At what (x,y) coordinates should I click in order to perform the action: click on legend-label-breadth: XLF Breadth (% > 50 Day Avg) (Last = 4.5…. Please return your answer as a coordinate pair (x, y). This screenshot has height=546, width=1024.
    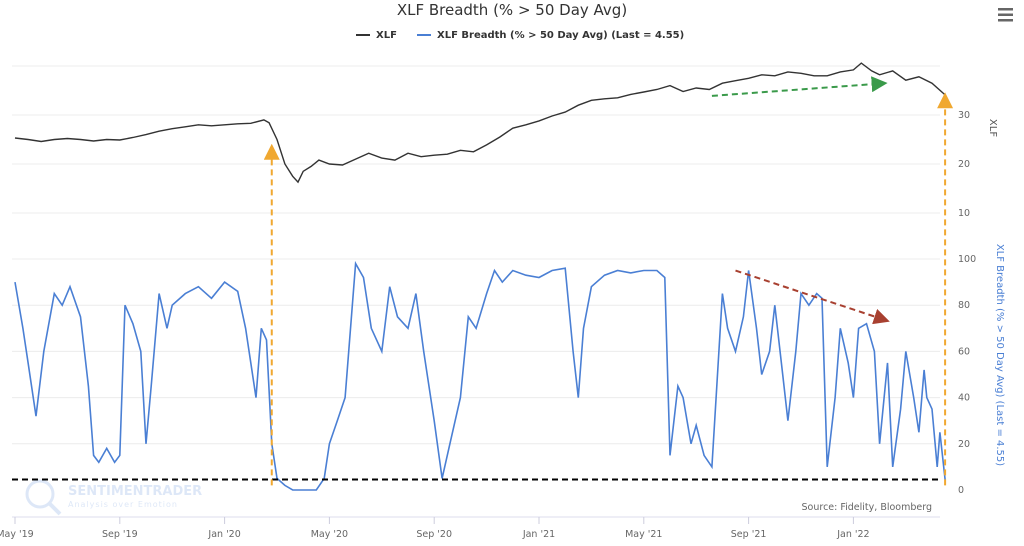
    Looking at the image, I should click on (560, 35).